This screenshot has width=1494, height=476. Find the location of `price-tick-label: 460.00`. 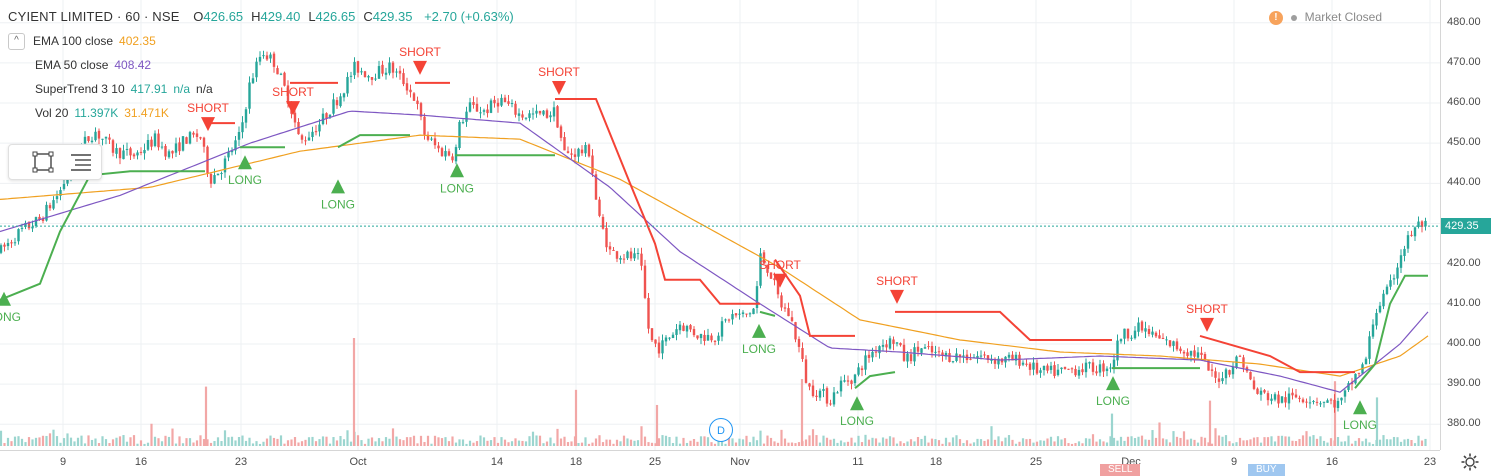

price-tick-label: 460.00 is located at coordinates (1464, 102).